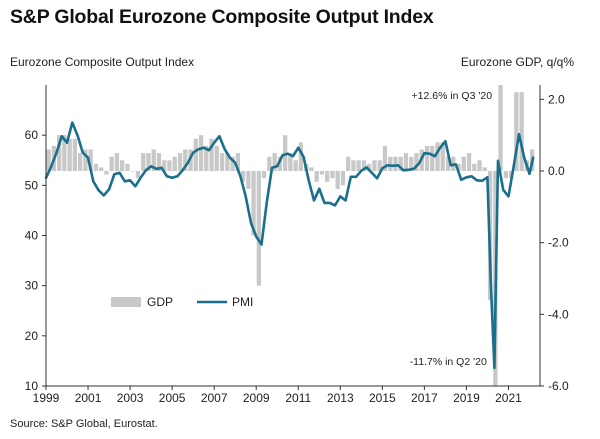  What do you see at coordinates (558, 243) in the screenshot?
I see `right-tick-label: -2.0` at bounding box center [558, 243].